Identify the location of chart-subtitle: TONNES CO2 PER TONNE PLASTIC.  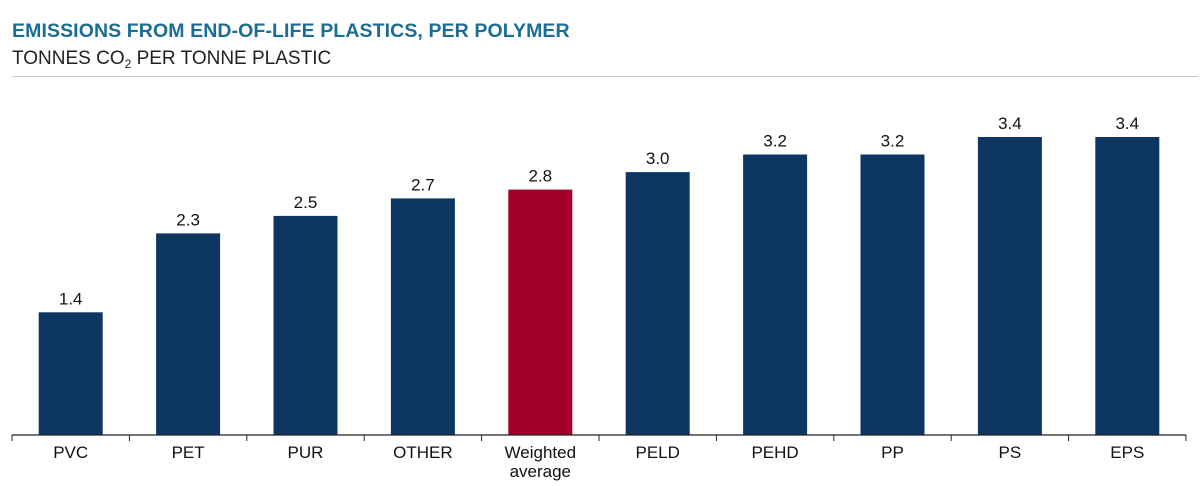
(171, 59).